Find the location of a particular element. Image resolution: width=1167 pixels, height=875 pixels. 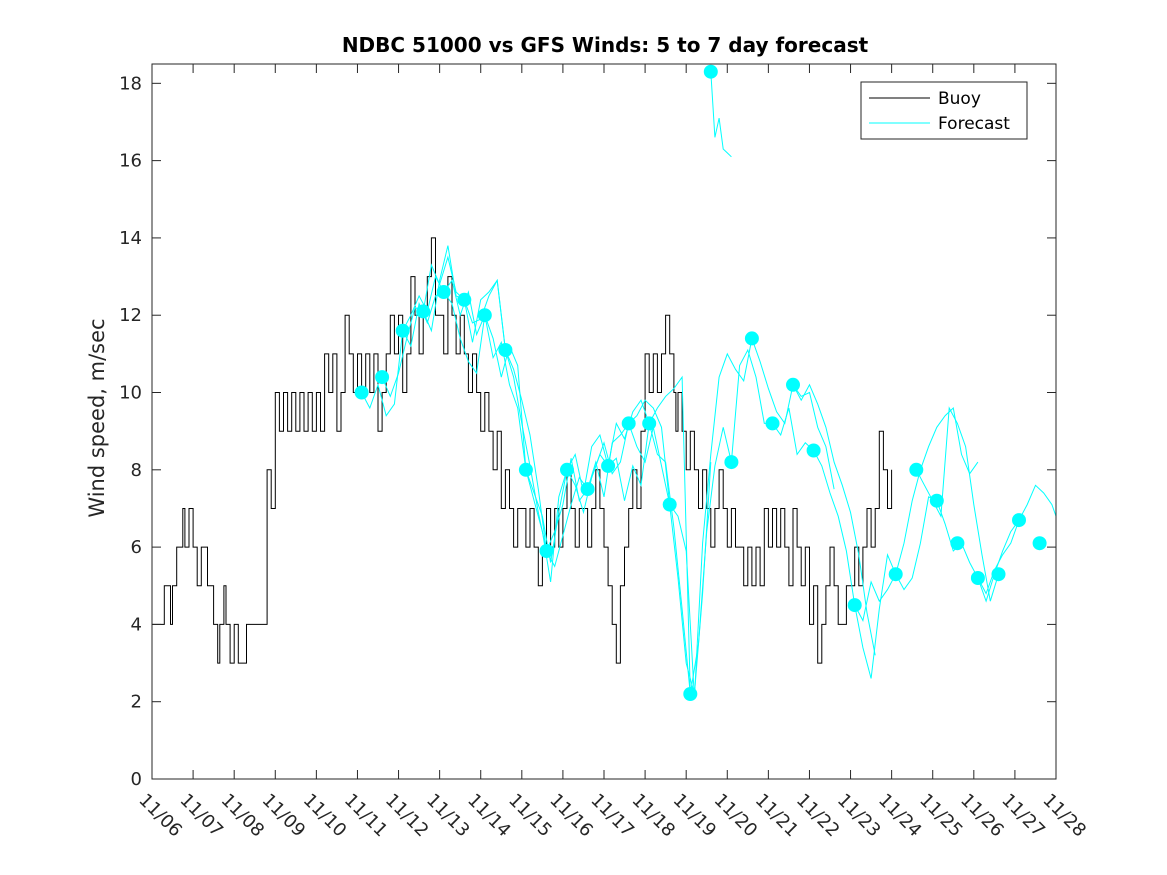

y-tick-label: 8 is located at coordinates (136, 470).